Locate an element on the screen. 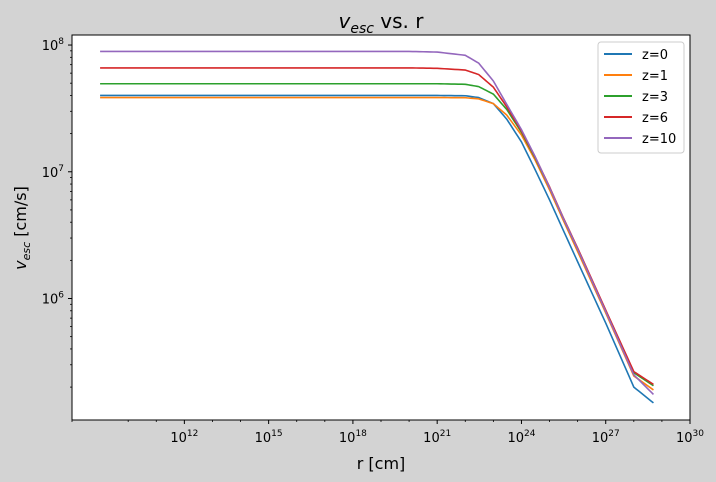 This screenshot has height=482, width=716. x-tick-label: 1021 is located at coordinates (437, 437).